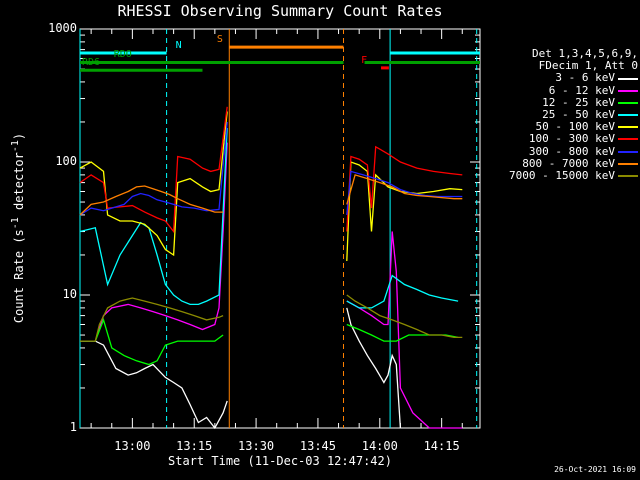 The image size is (640, 480). I want to click on x-axis-label: Start Time (11-Dec-03 12:47:42), so click(280, 461).